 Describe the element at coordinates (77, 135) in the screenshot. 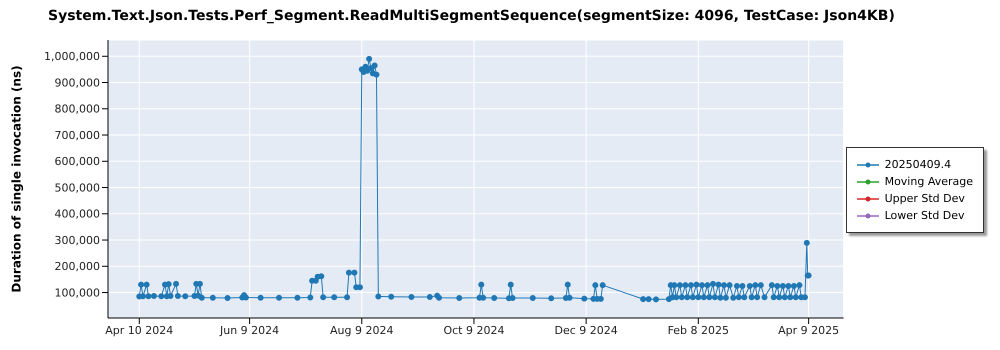

I see `y-tick-label: 700,000` at that location.